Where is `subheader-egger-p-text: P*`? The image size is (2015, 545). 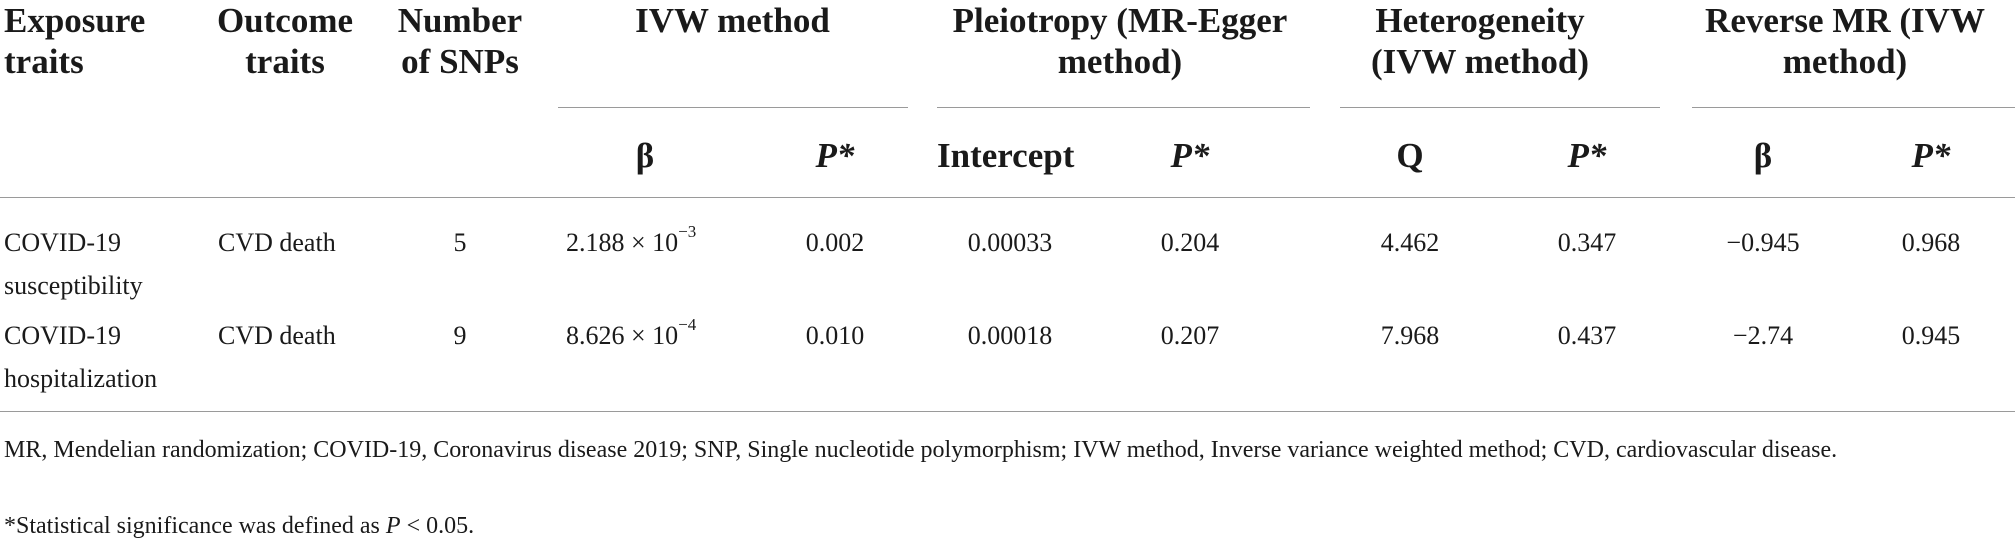
subheader-egger-p-text: P* is located at coordinates (1190, 155).